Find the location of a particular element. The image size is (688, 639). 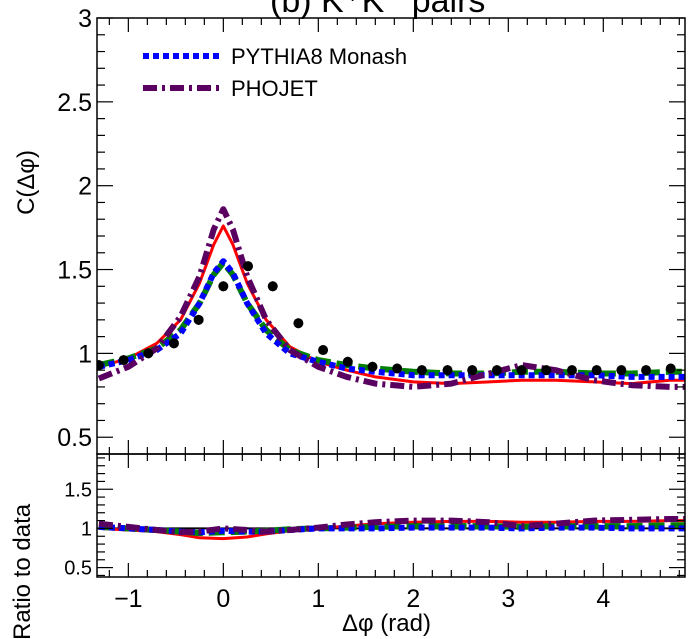

ratio-y-tick-label: 0.5 is located at coordinates (78, 569).